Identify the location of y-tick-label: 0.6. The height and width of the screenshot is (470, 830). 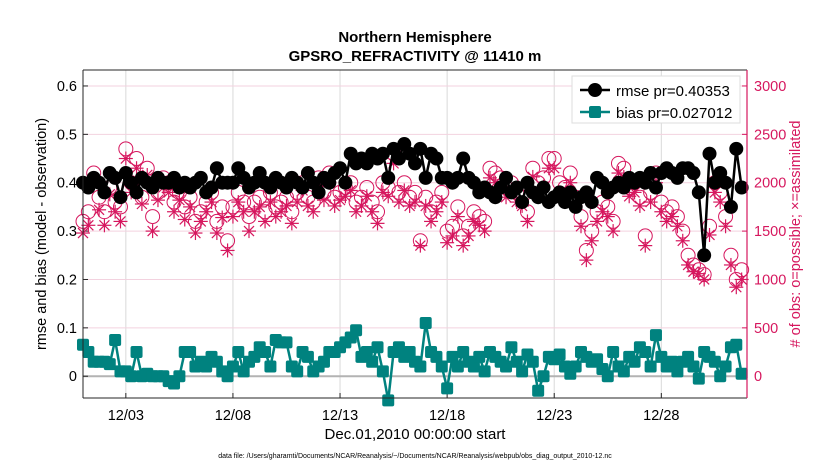
(67, 87).